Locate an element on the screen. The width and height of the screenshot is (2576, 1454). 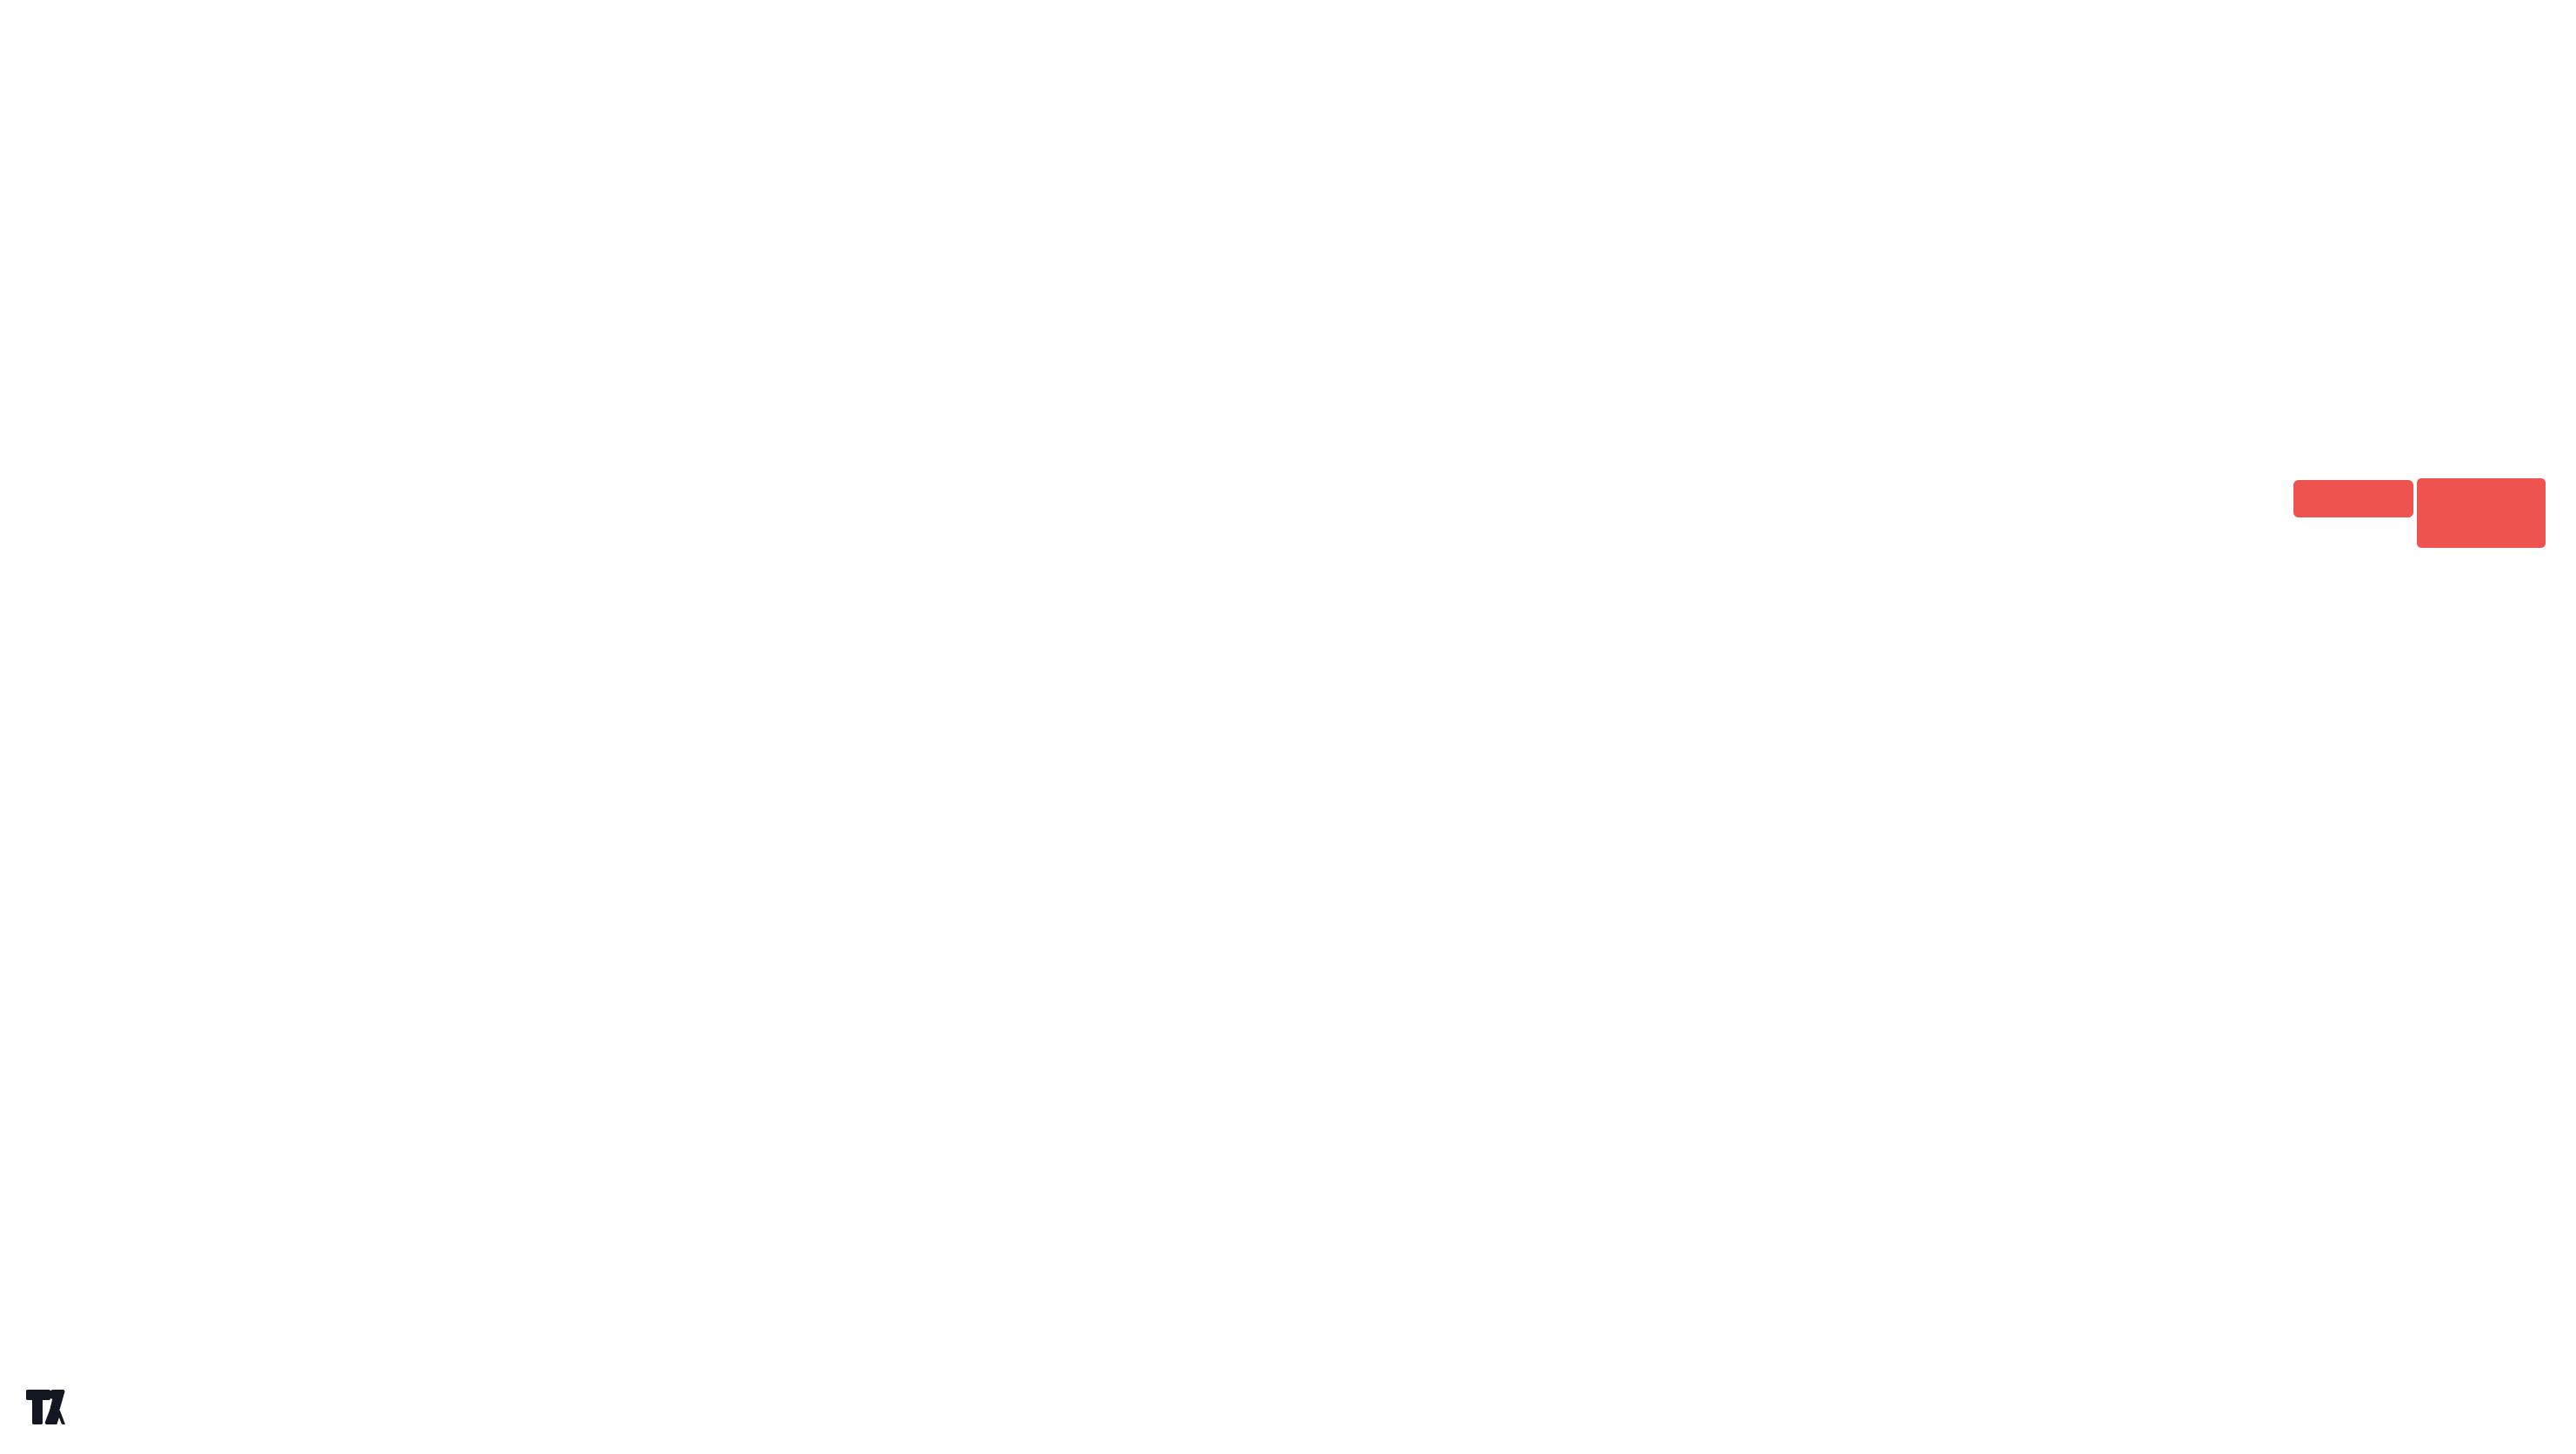
symbol-price-flag is located at coordinates (2353, 498).